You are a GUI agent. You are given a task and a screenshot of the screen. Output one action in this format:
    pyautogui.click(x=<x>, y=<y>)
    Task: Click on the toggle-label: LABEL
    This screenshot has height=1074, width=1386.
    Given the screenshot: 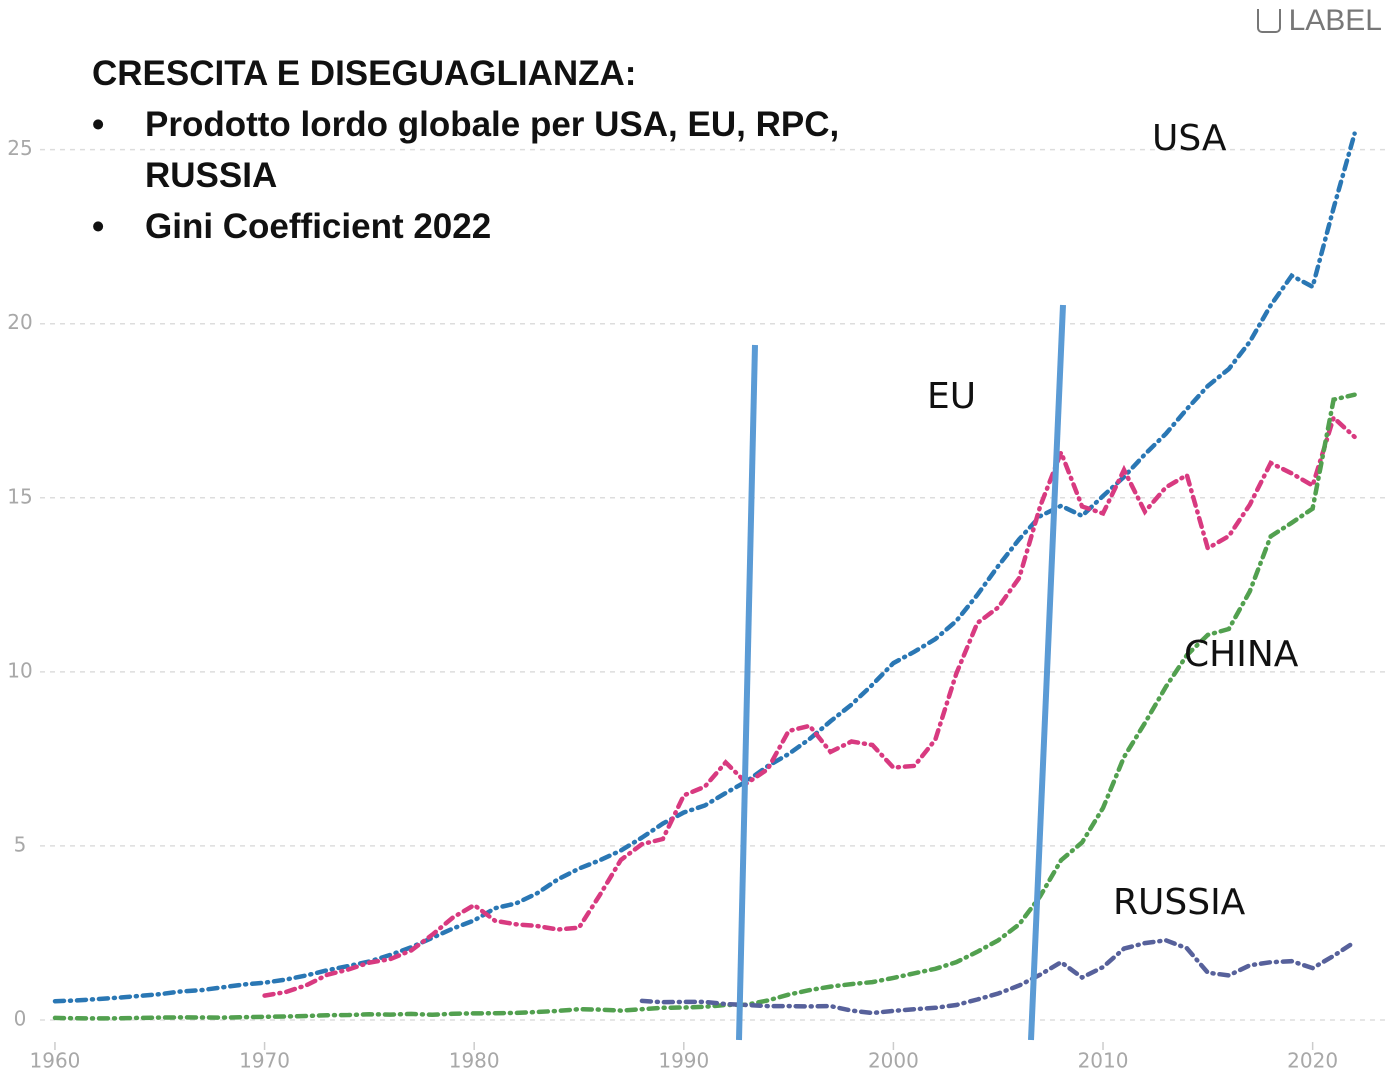 What is the action you would take?
    pyautogui.click(x=1335, y=20)
    